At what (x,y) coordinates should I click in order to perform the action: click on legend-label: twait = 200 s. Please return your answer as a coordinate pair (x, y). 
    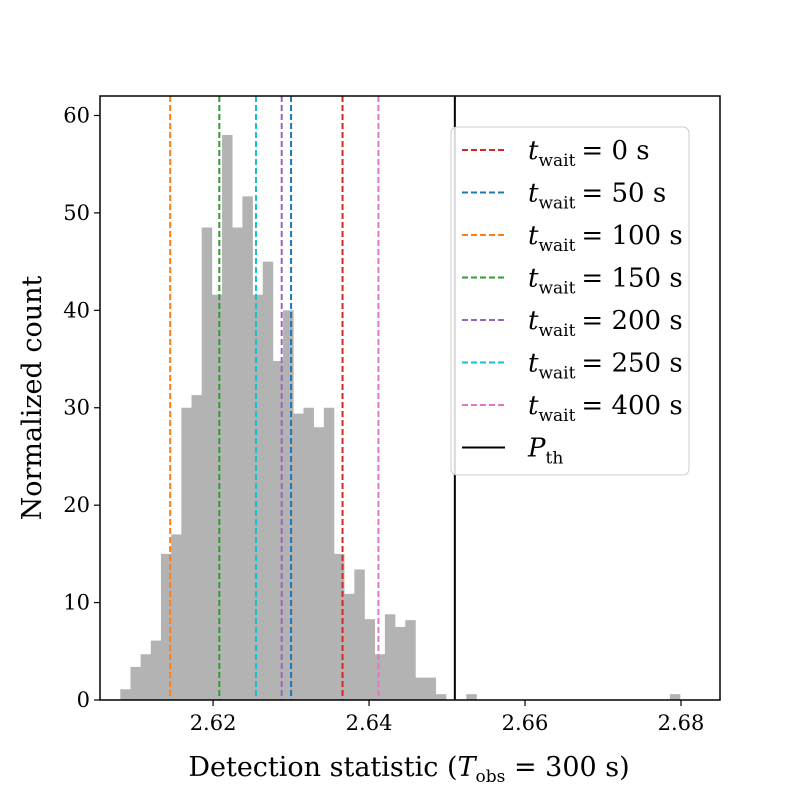
    Looking at the image, I should click on (605, 323).